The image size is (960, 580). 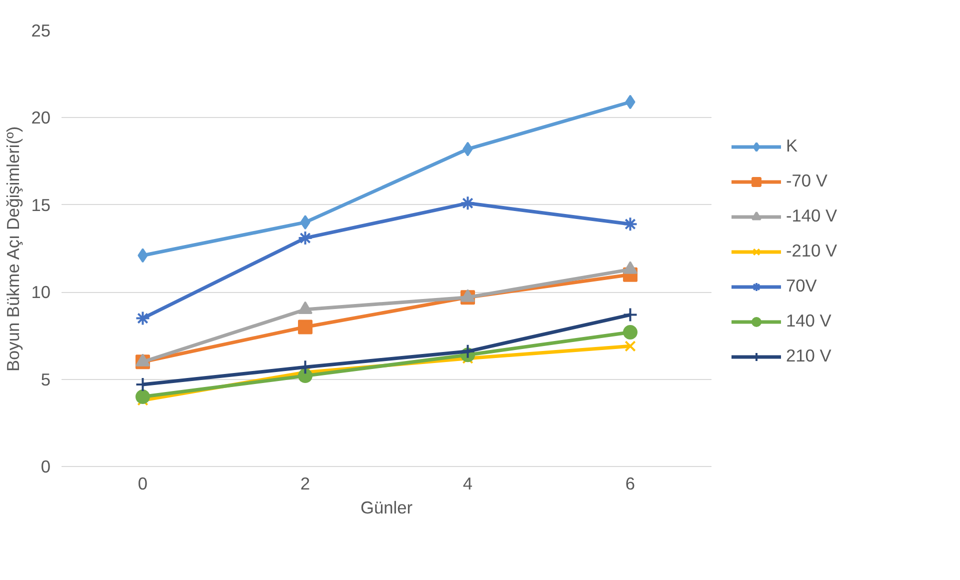 I want to click on x-axis-title: Günler, so click(x=386, y=508).